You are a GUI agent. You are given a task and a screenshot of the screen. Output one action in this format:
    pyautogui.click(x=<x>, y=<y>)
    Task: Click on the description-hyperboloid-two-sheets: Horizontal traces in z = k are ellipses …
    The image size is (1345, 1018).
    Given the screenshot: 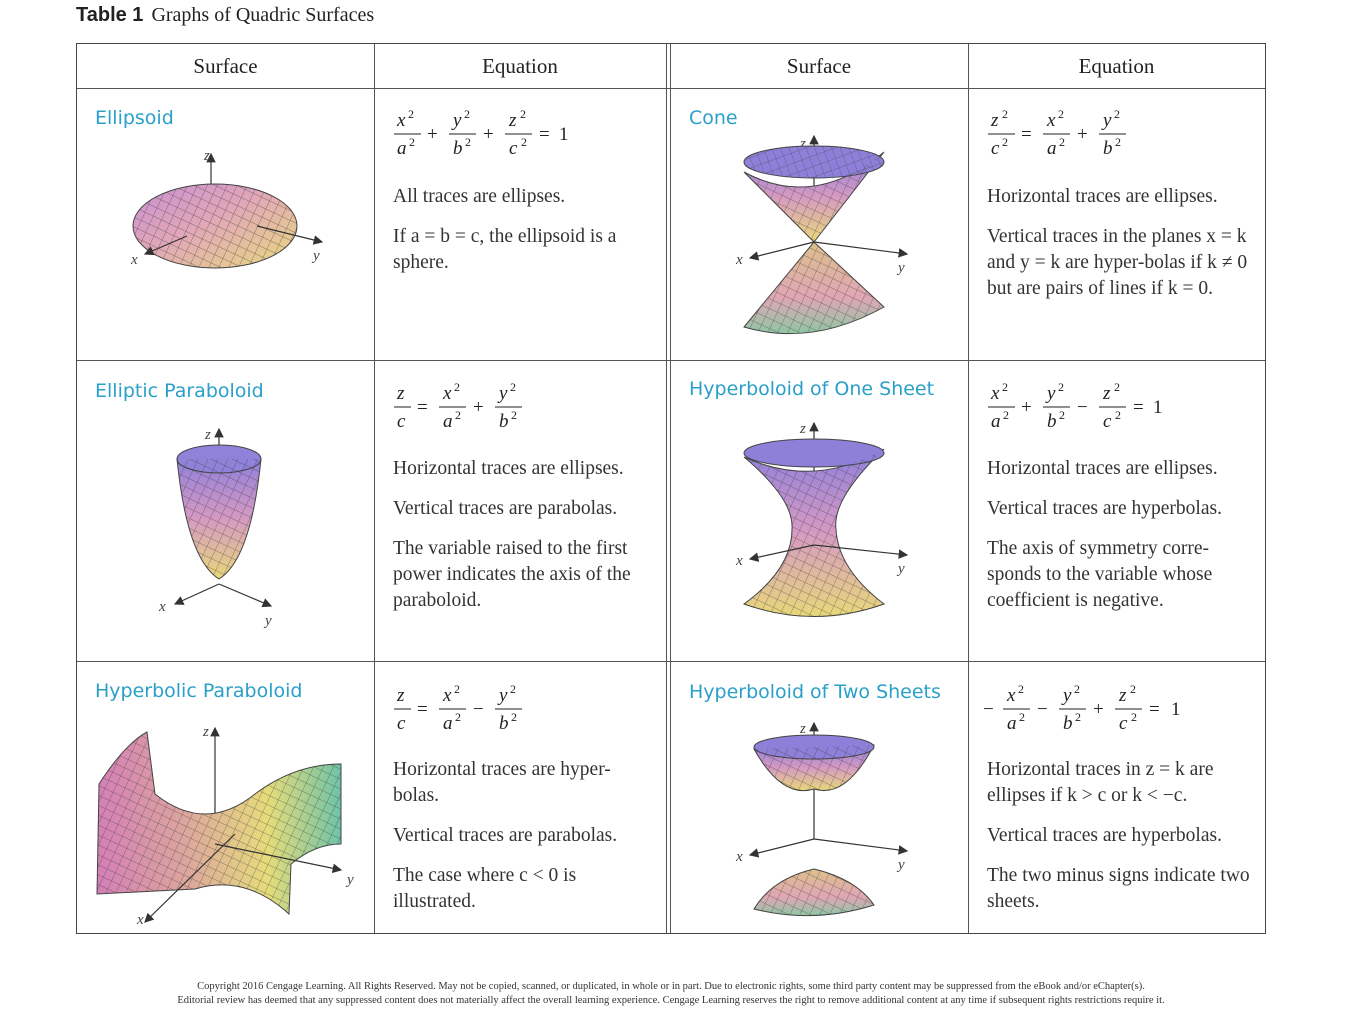 What is the action you would take?
    pyautogui.click(x=1123, y=836)
    